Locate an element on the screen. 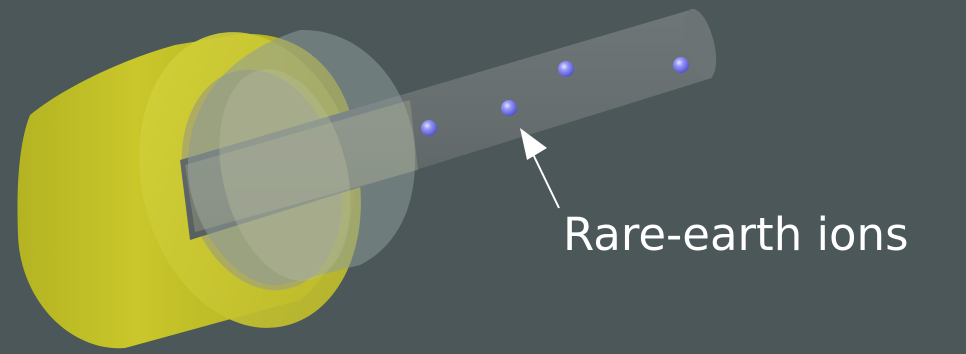 The width and height of the screenshot is (966, 354). fiber-core-through is located at coordinates (301, 166).